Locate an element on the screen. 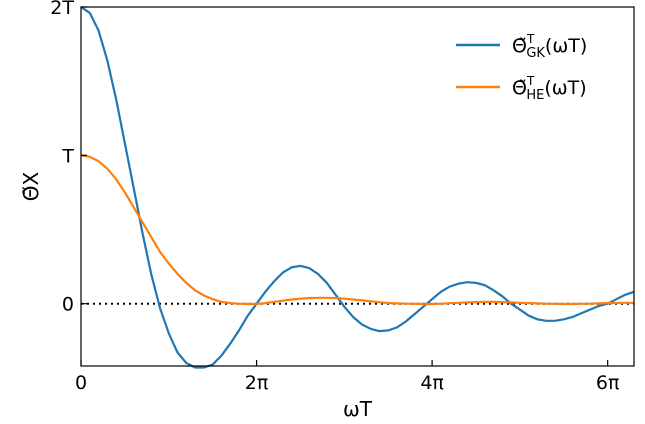 This screenshot has width=645, height=424. x-tick-label: 4π is located at coordinates (432, 383).